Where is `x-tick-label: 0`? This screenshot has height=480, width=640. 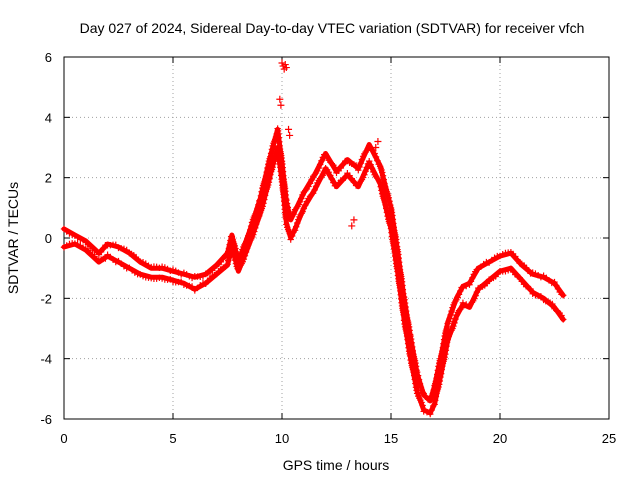
x-tick-label: 0 is located at coordinates (63, 438).